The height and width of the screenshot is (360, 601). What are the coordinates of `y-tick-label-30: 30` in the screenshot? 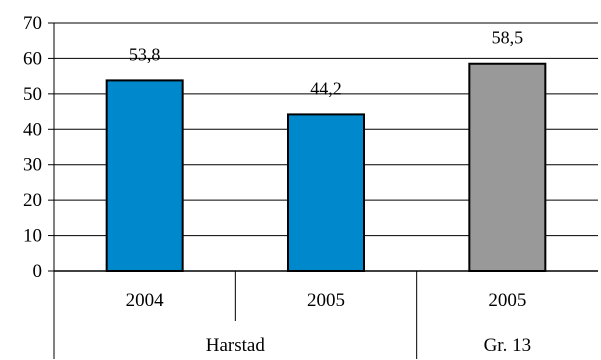 It's located at (32, 165).